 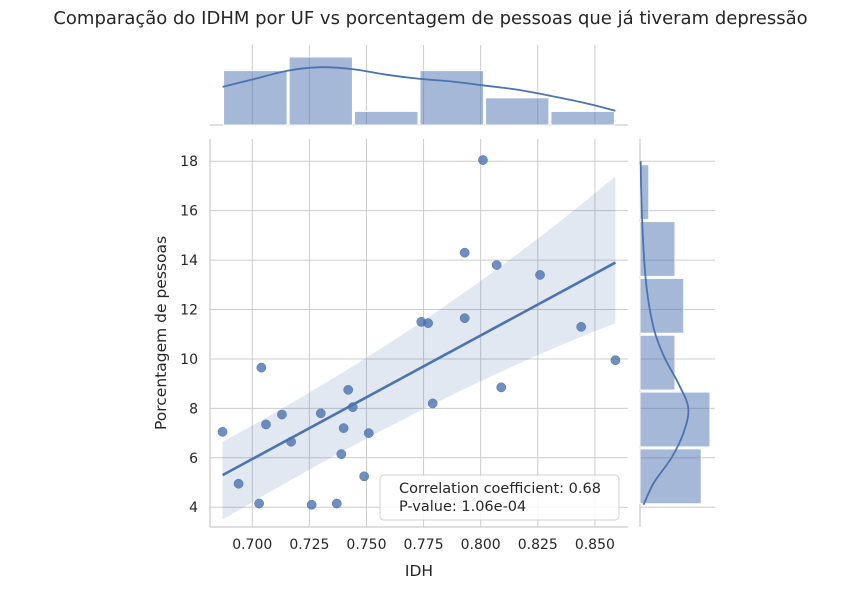 I want to click on y-tick-label: 18, so click(x=189, y=162).